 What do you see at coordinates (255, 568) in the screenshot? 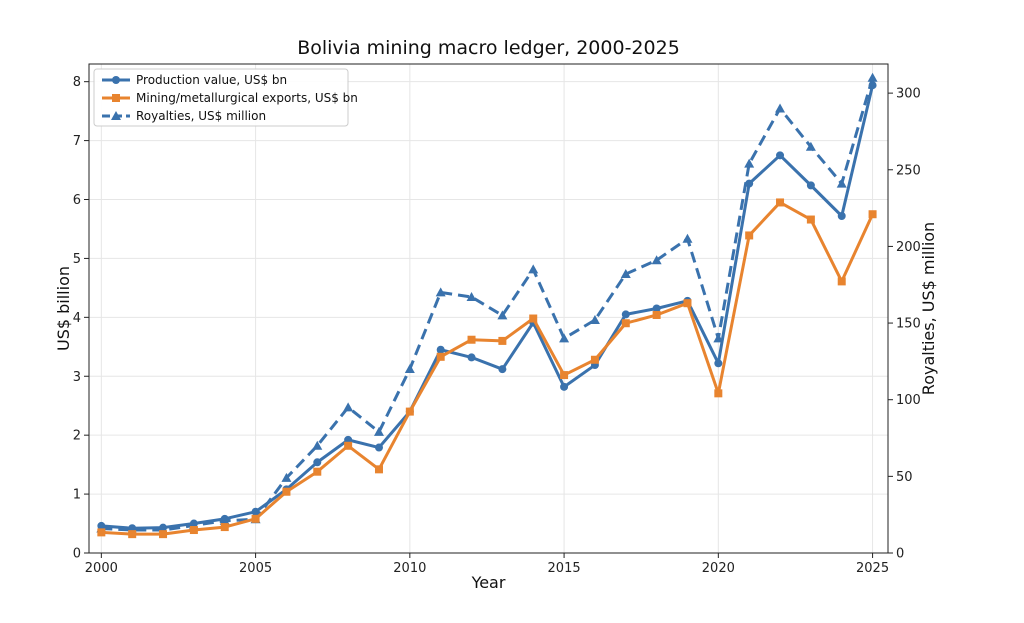
I see `x-tick-label: 2005` at bounding box center [255, 568].